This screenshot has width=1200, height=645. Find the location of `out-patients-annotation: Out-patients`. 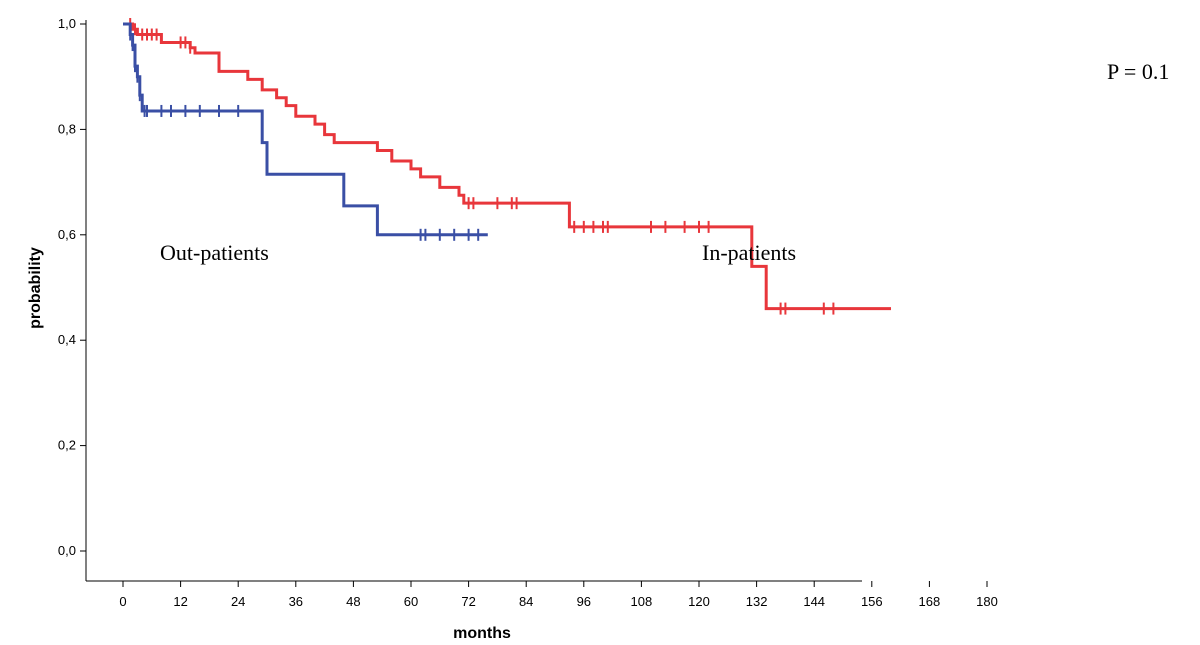

out-patients-annotation: Out-patients is located at coordinates (214, 252).